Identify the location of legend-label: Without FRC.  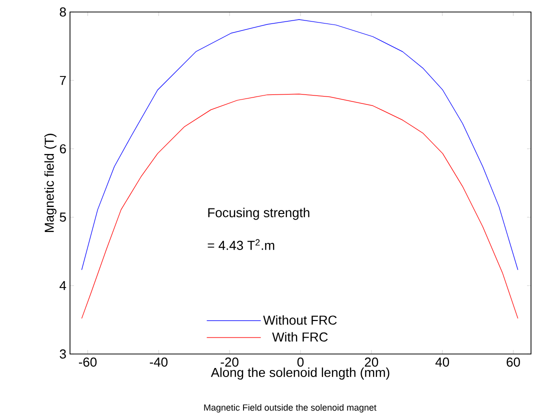
(300, 320).